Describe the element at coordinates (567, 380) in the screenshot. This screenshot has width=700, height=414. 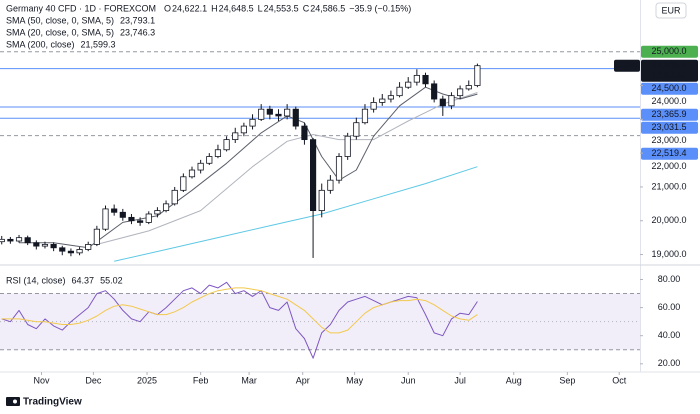
I see `x-tick-label: Sep` at that location.